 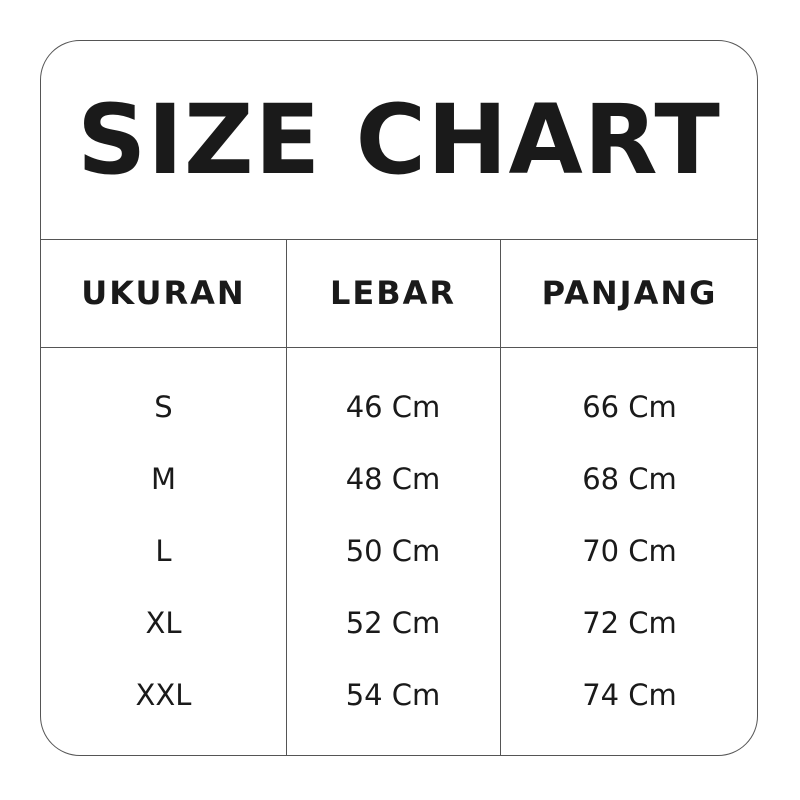 What do you see at coordinates (163, 695) in the screenshot?
I see `table-cell: XXL` at bounding box center [163, 695].